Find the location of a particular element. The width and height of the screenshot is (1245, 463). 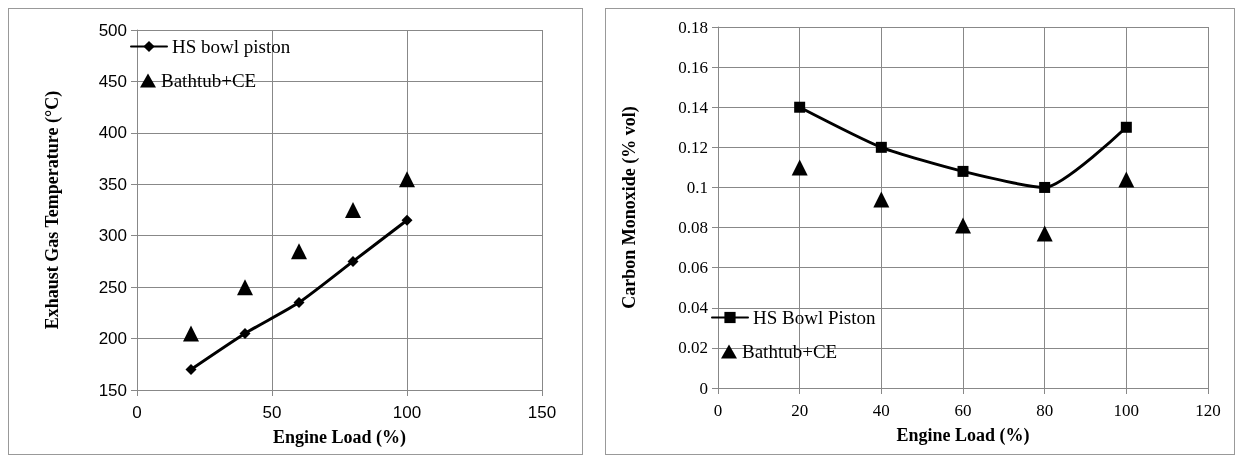

legend-label: HS bowl piston is located at coordinates (231, 46).